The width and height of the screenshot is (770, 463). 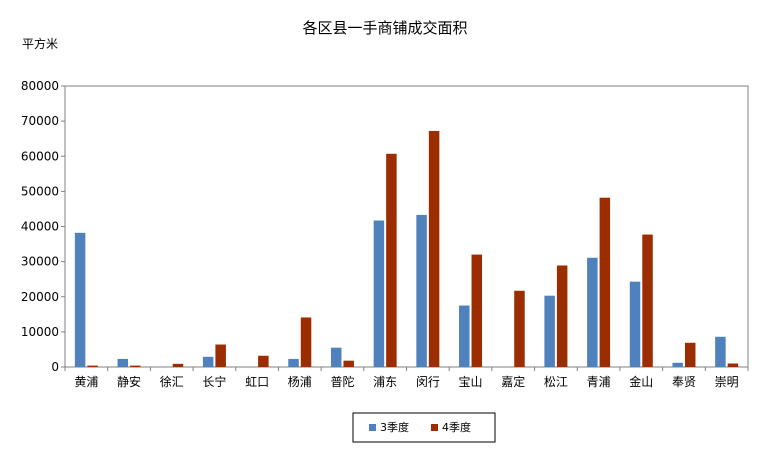 What do you see at coordinates (40, 156) in the screenshot?
I see `y-tick-label: 60000` at bounding box center [40, 156].